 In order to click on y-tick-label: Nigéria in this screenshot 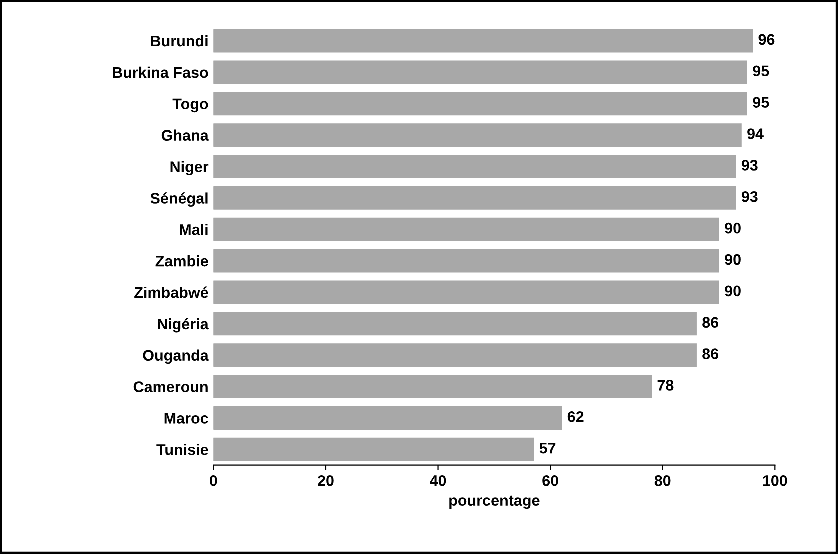, I will do `click(183, 325)`.